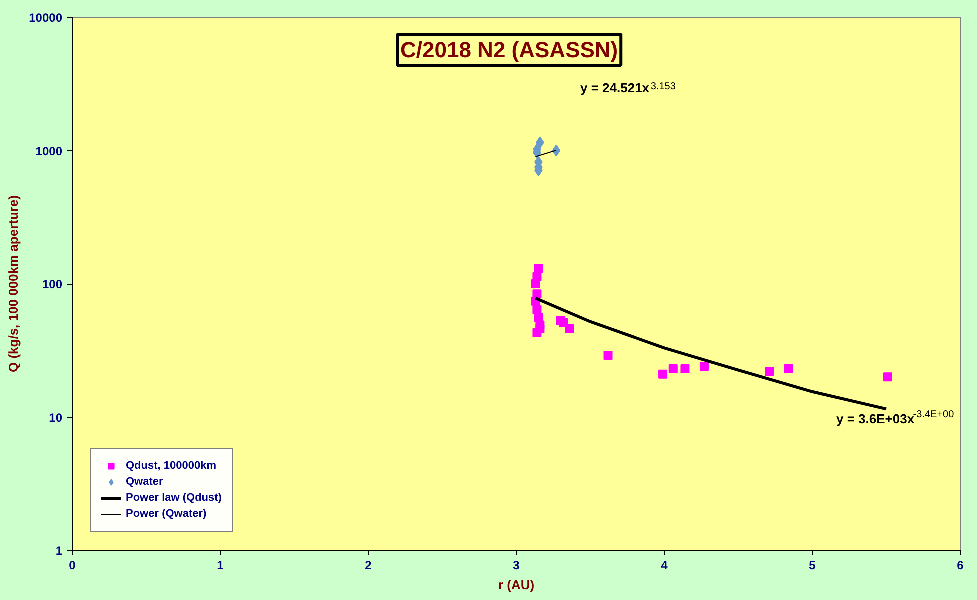 The width and height of the screenshot is (977, 600). What do you see at coordinates (812, 565) in the screenshot?
I see `x-tick-label: 5` at bounding box center [812, 565].